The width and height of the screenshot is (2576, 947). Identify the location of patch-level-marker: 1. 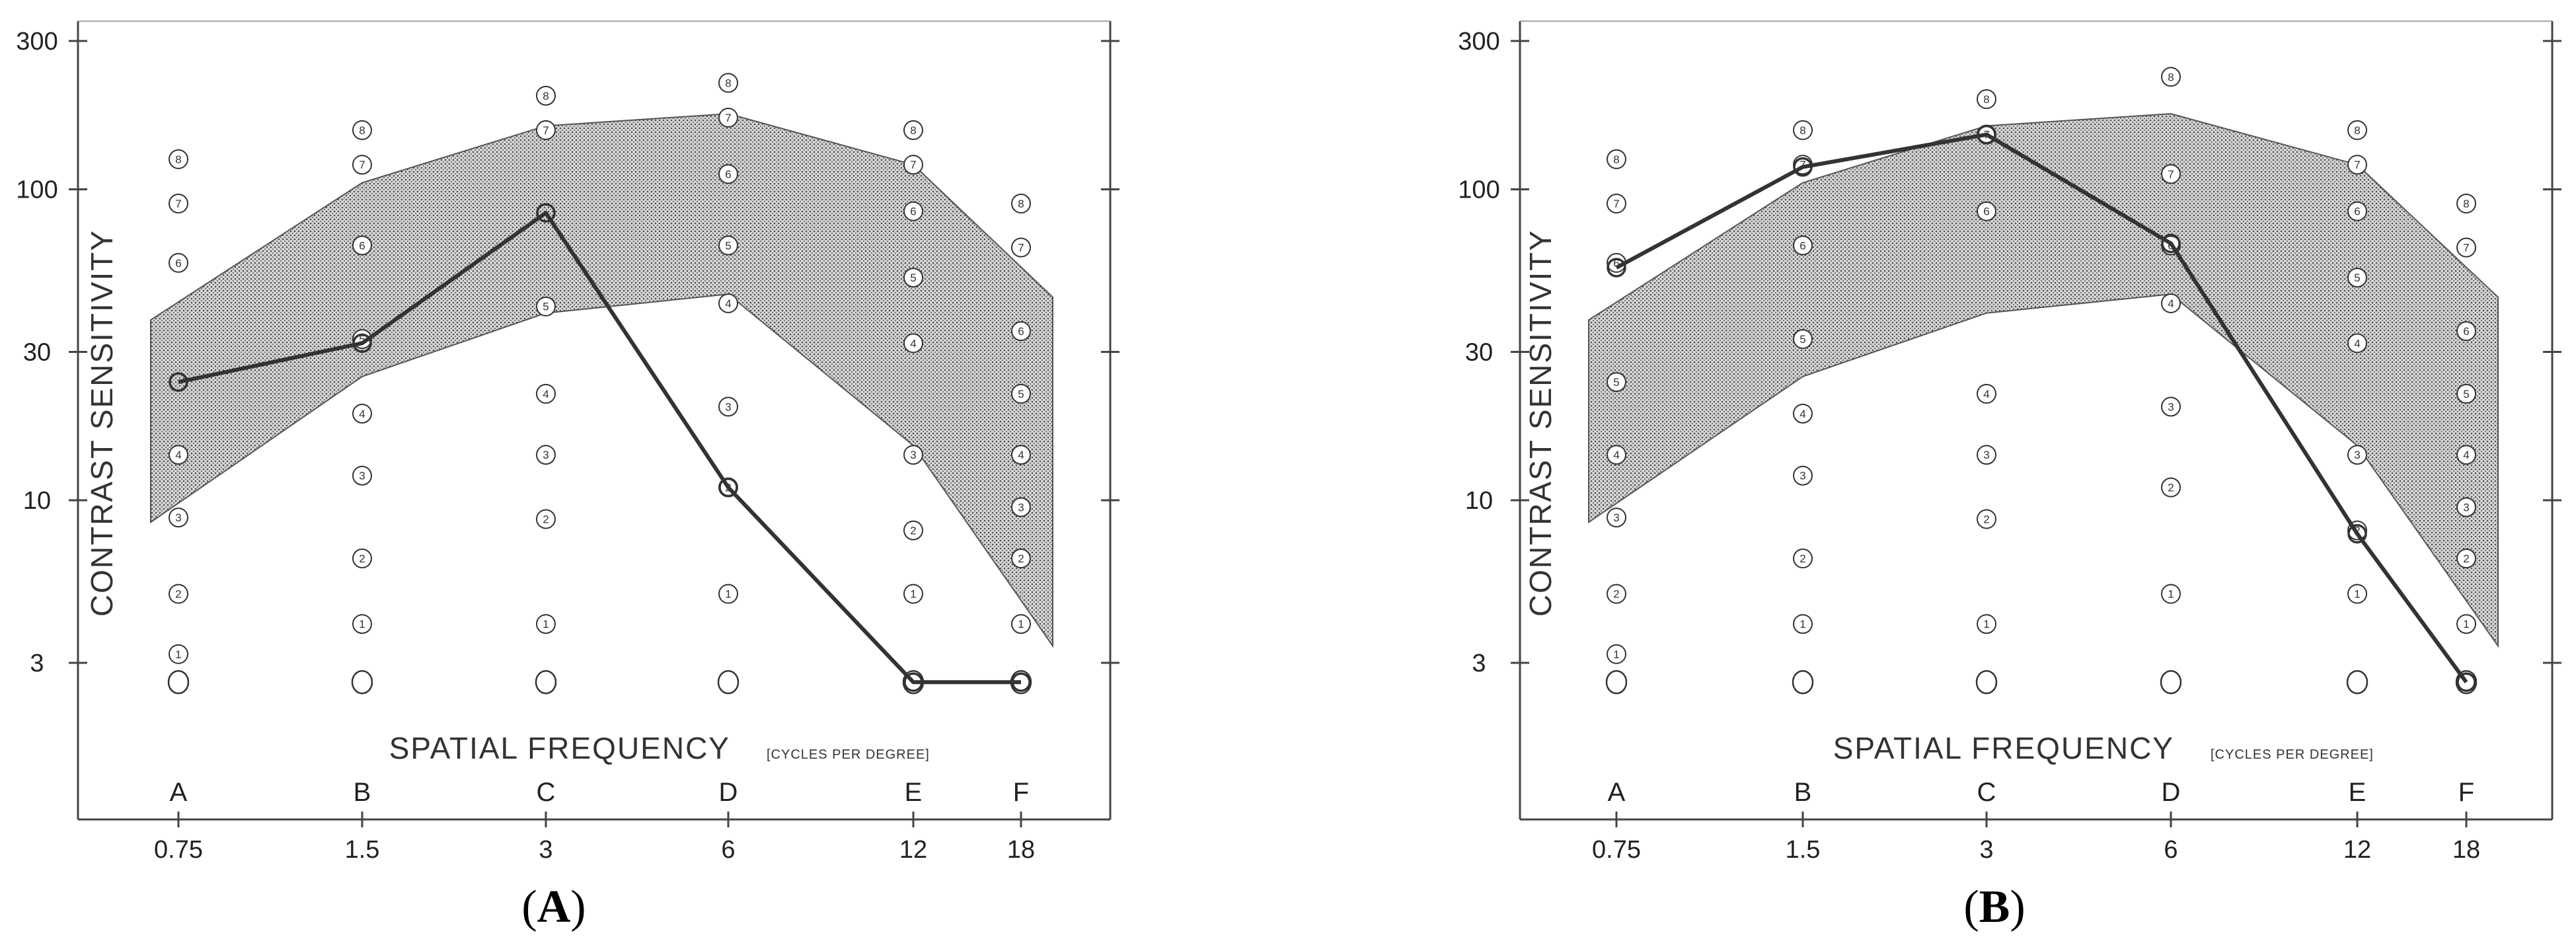
(1803, 624).